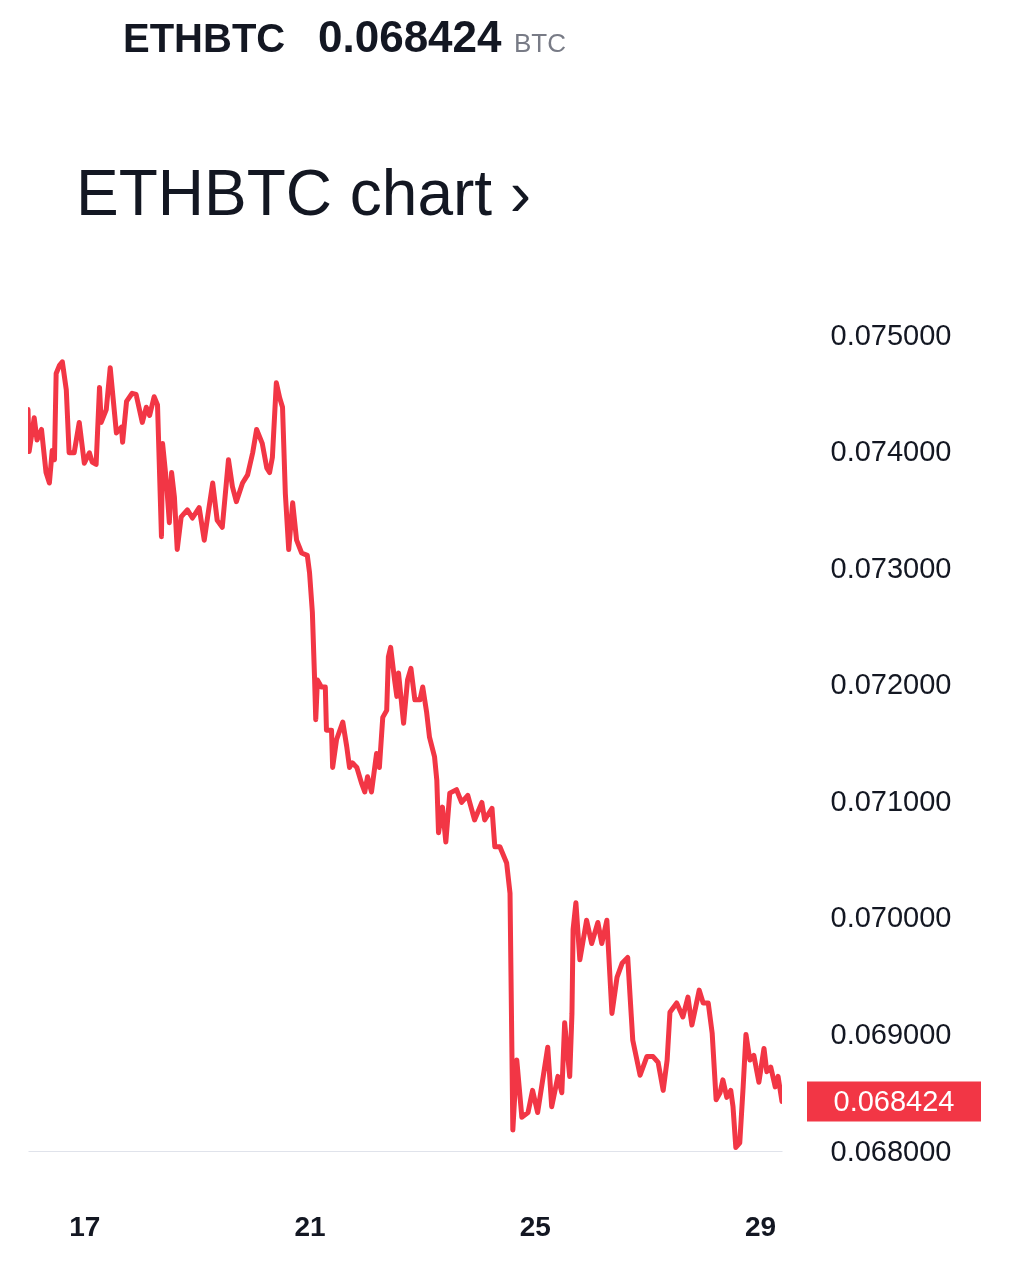  I want to click on y-tick-label: 0.068000, so click(891, 1150).